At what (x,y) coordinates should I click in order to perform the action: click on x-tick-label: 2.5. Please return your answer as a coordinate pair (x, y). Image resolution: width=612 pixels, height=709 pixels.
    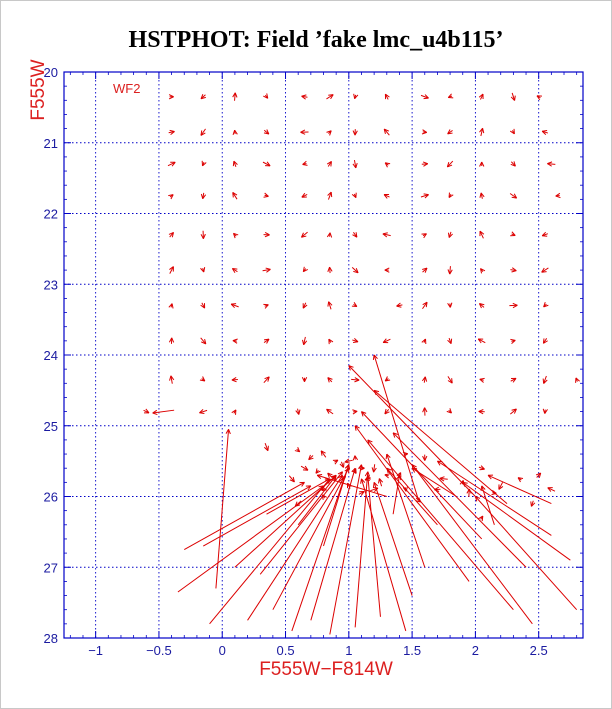
    Looking at the image, I should click on (539, 650).